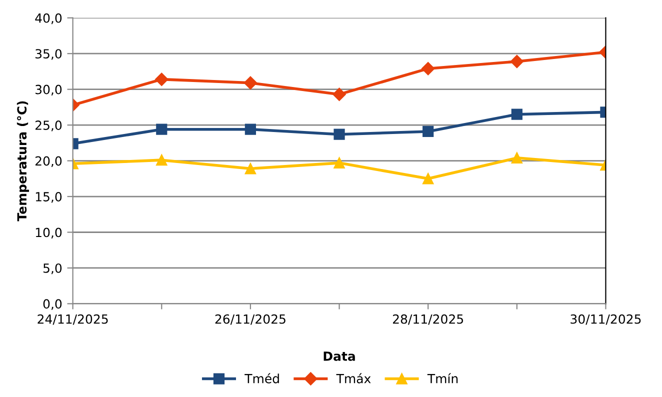 The image size is (662, 397). I want to click on y-tick-label: 15,0, so click(49, 197).